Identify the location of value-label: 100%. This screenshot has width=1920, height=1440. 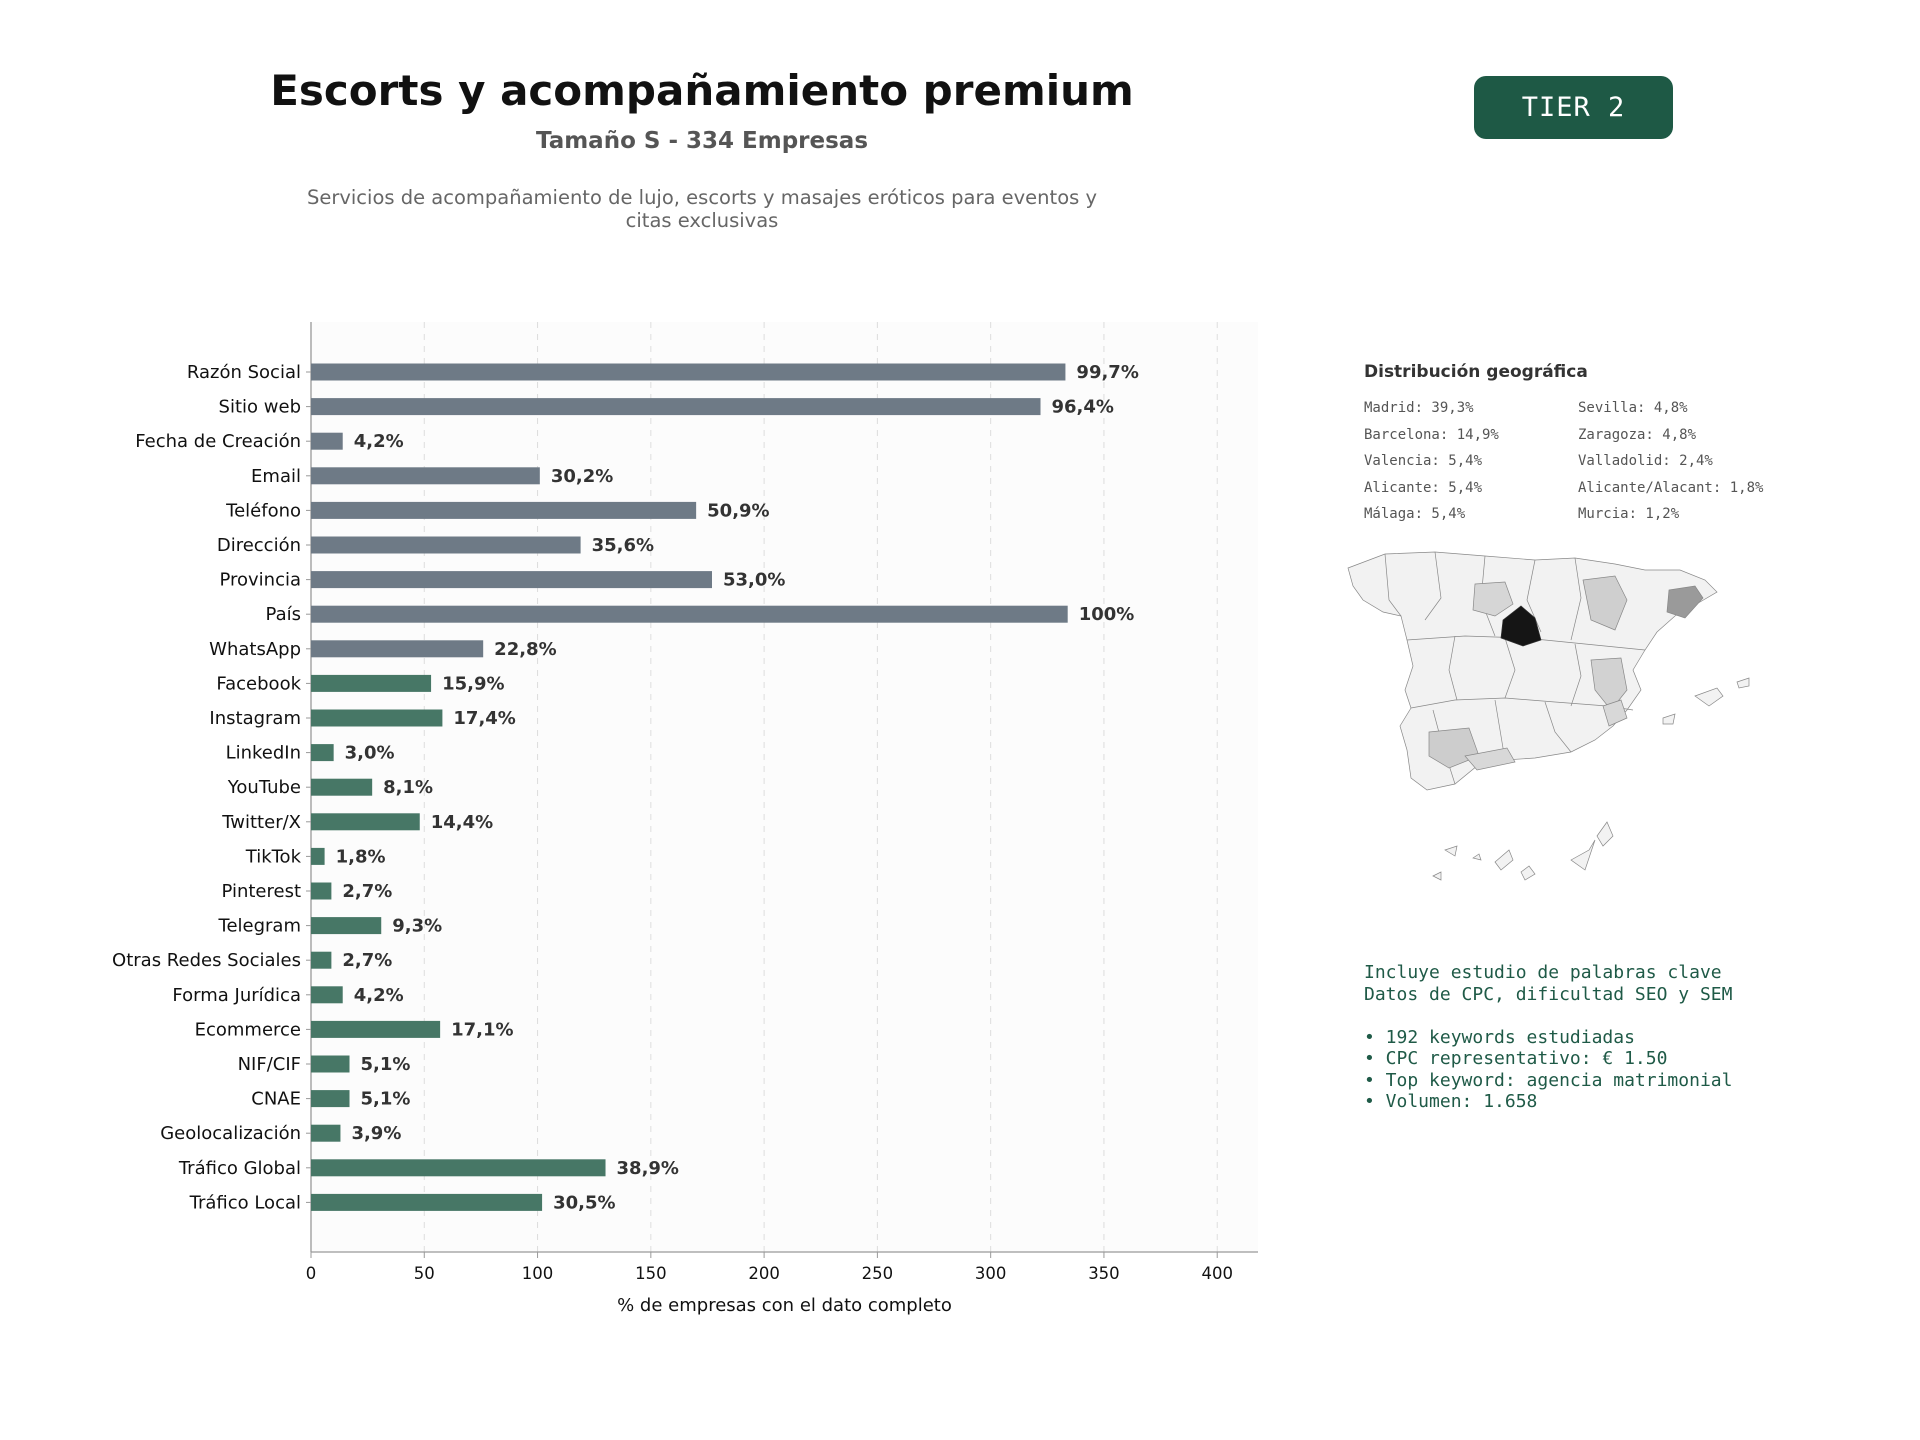
(1107, 614).